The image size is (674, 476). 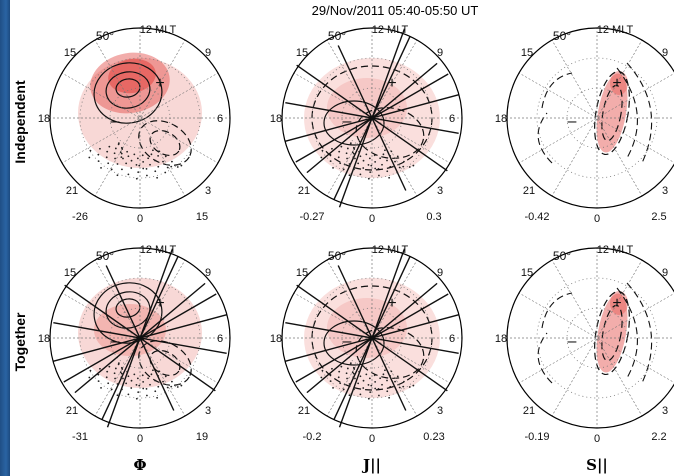 I want to click on track-rays-together-phi, so click(x=140, y=338).